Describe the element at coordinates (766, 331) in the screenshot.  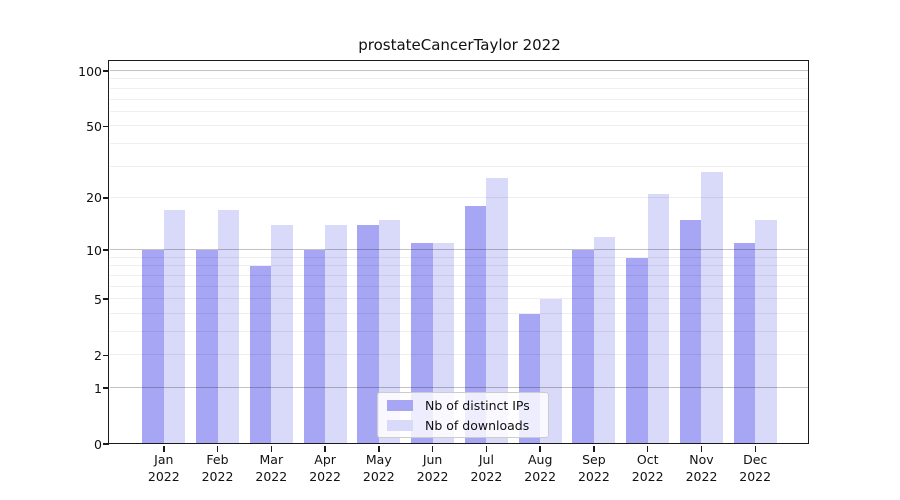
I see `bar-downloads-dec` at that location.